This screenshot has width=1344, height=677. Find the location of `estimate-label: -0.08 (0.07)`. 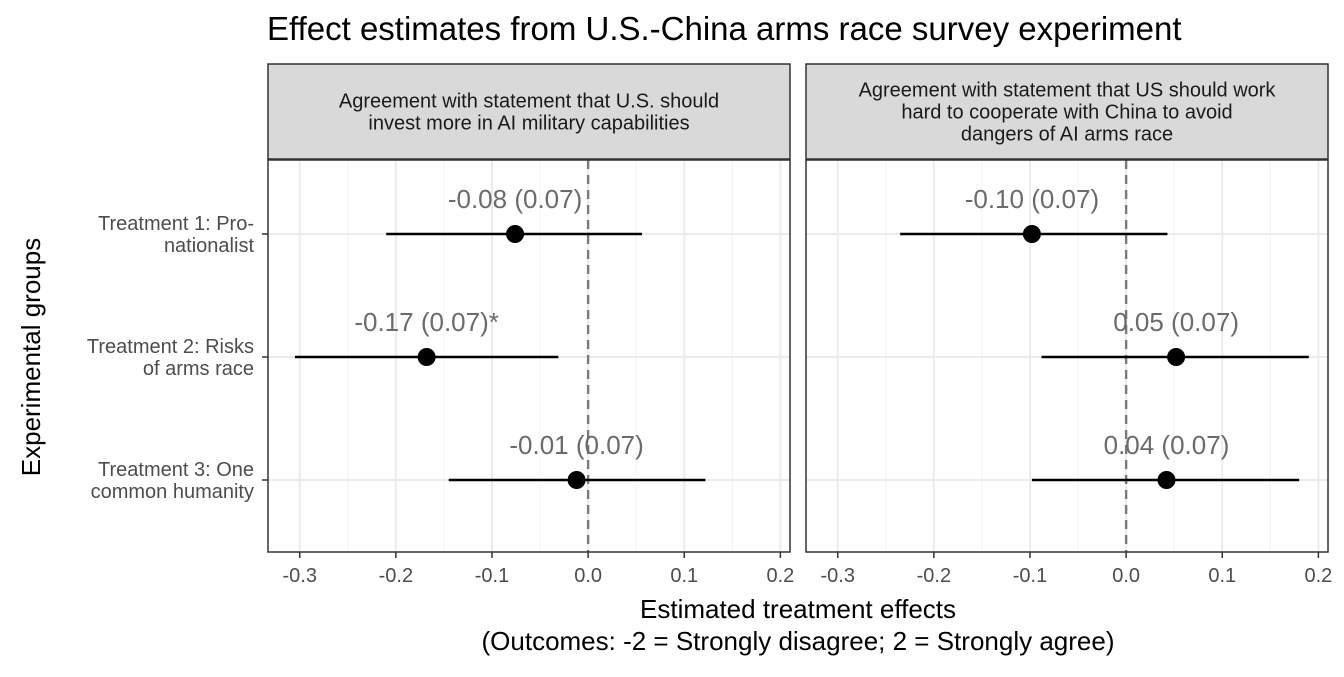

estimate-label: -0.08 (0.07) is located at coordinates (515, 199).